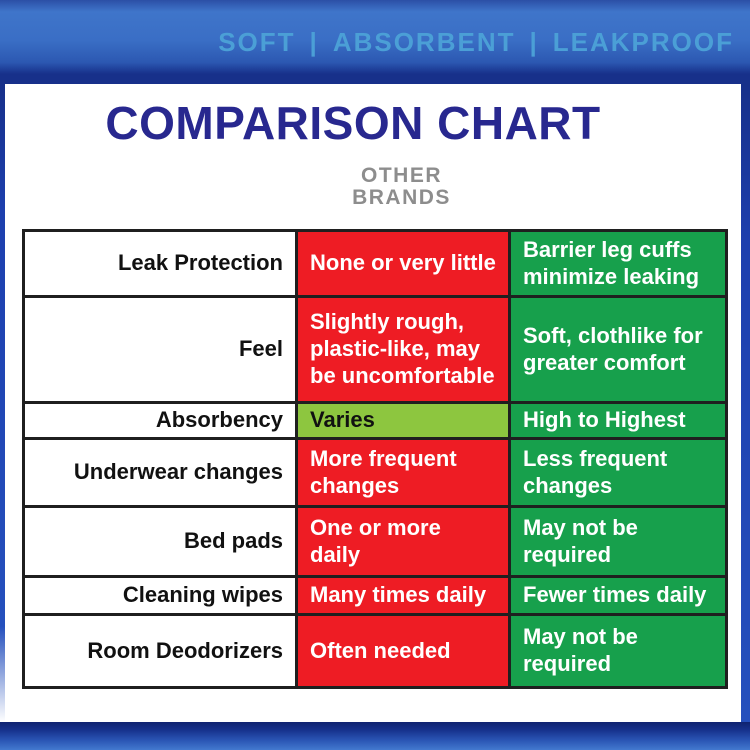 The image size is (750, 750). Describe the element at coordinates (160, 420) in the screenshot. I see `feature-label: Absorbency` at that location.